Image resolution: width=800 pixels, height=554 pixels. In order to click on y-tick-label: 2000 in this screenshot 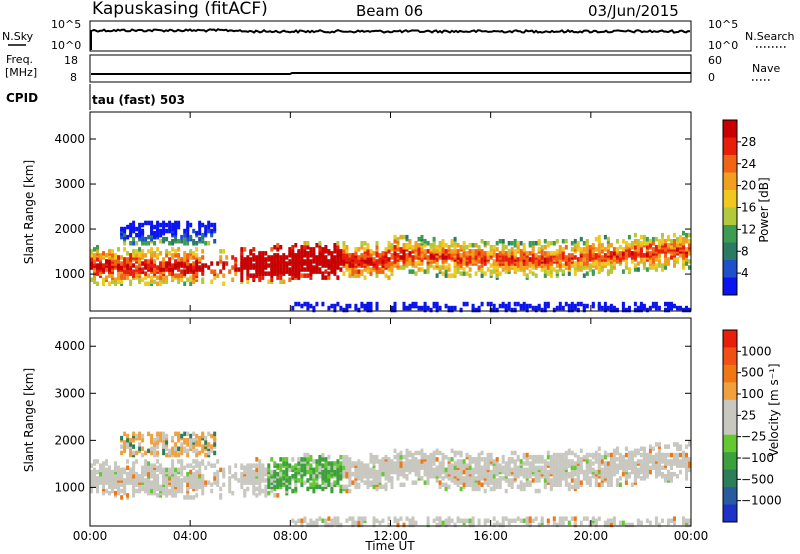, I will do `click(69, 229)`.